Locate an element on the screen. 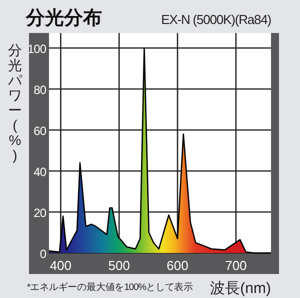 This screenshot has width=300, height=298. y-tick-label: 60 is located at coordinates (40, 131).